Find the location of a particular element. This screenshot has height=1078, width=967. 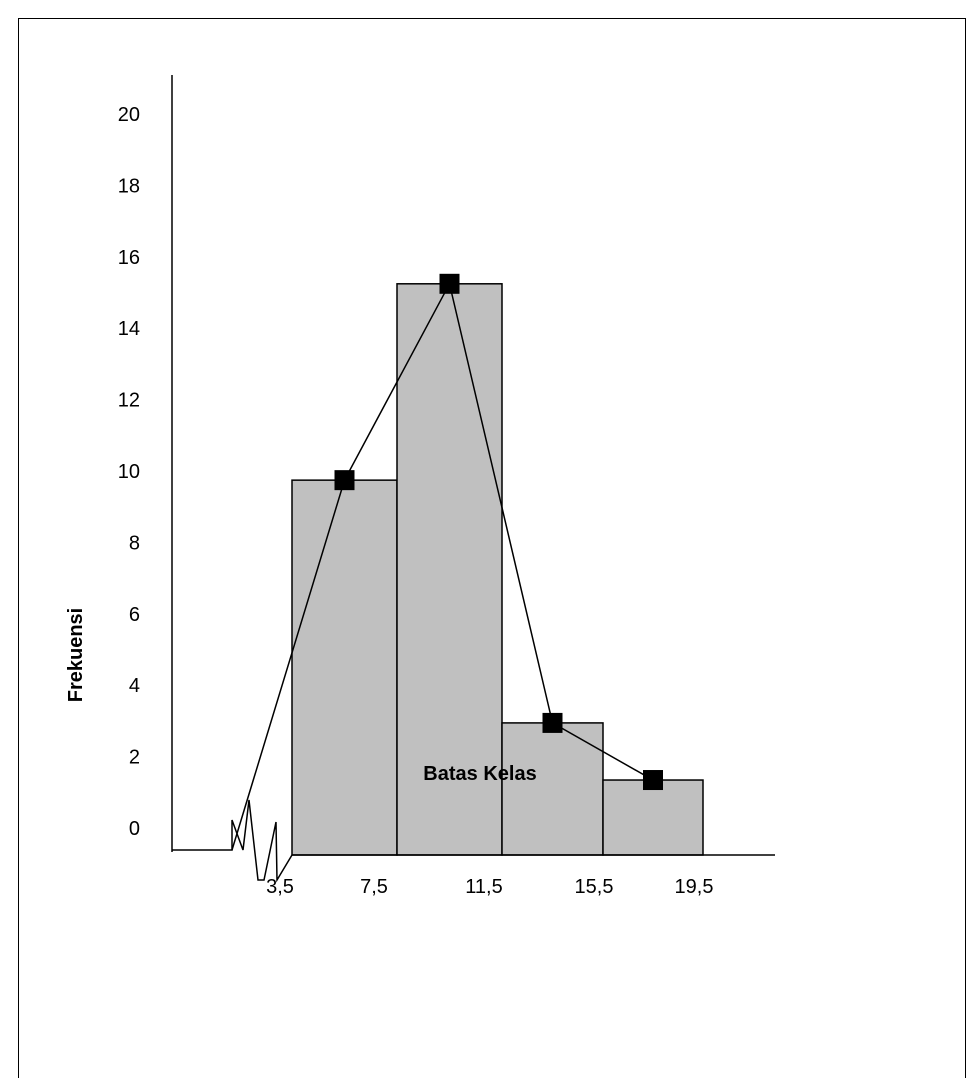

axis-break-line is located at coordinates (473, 841).